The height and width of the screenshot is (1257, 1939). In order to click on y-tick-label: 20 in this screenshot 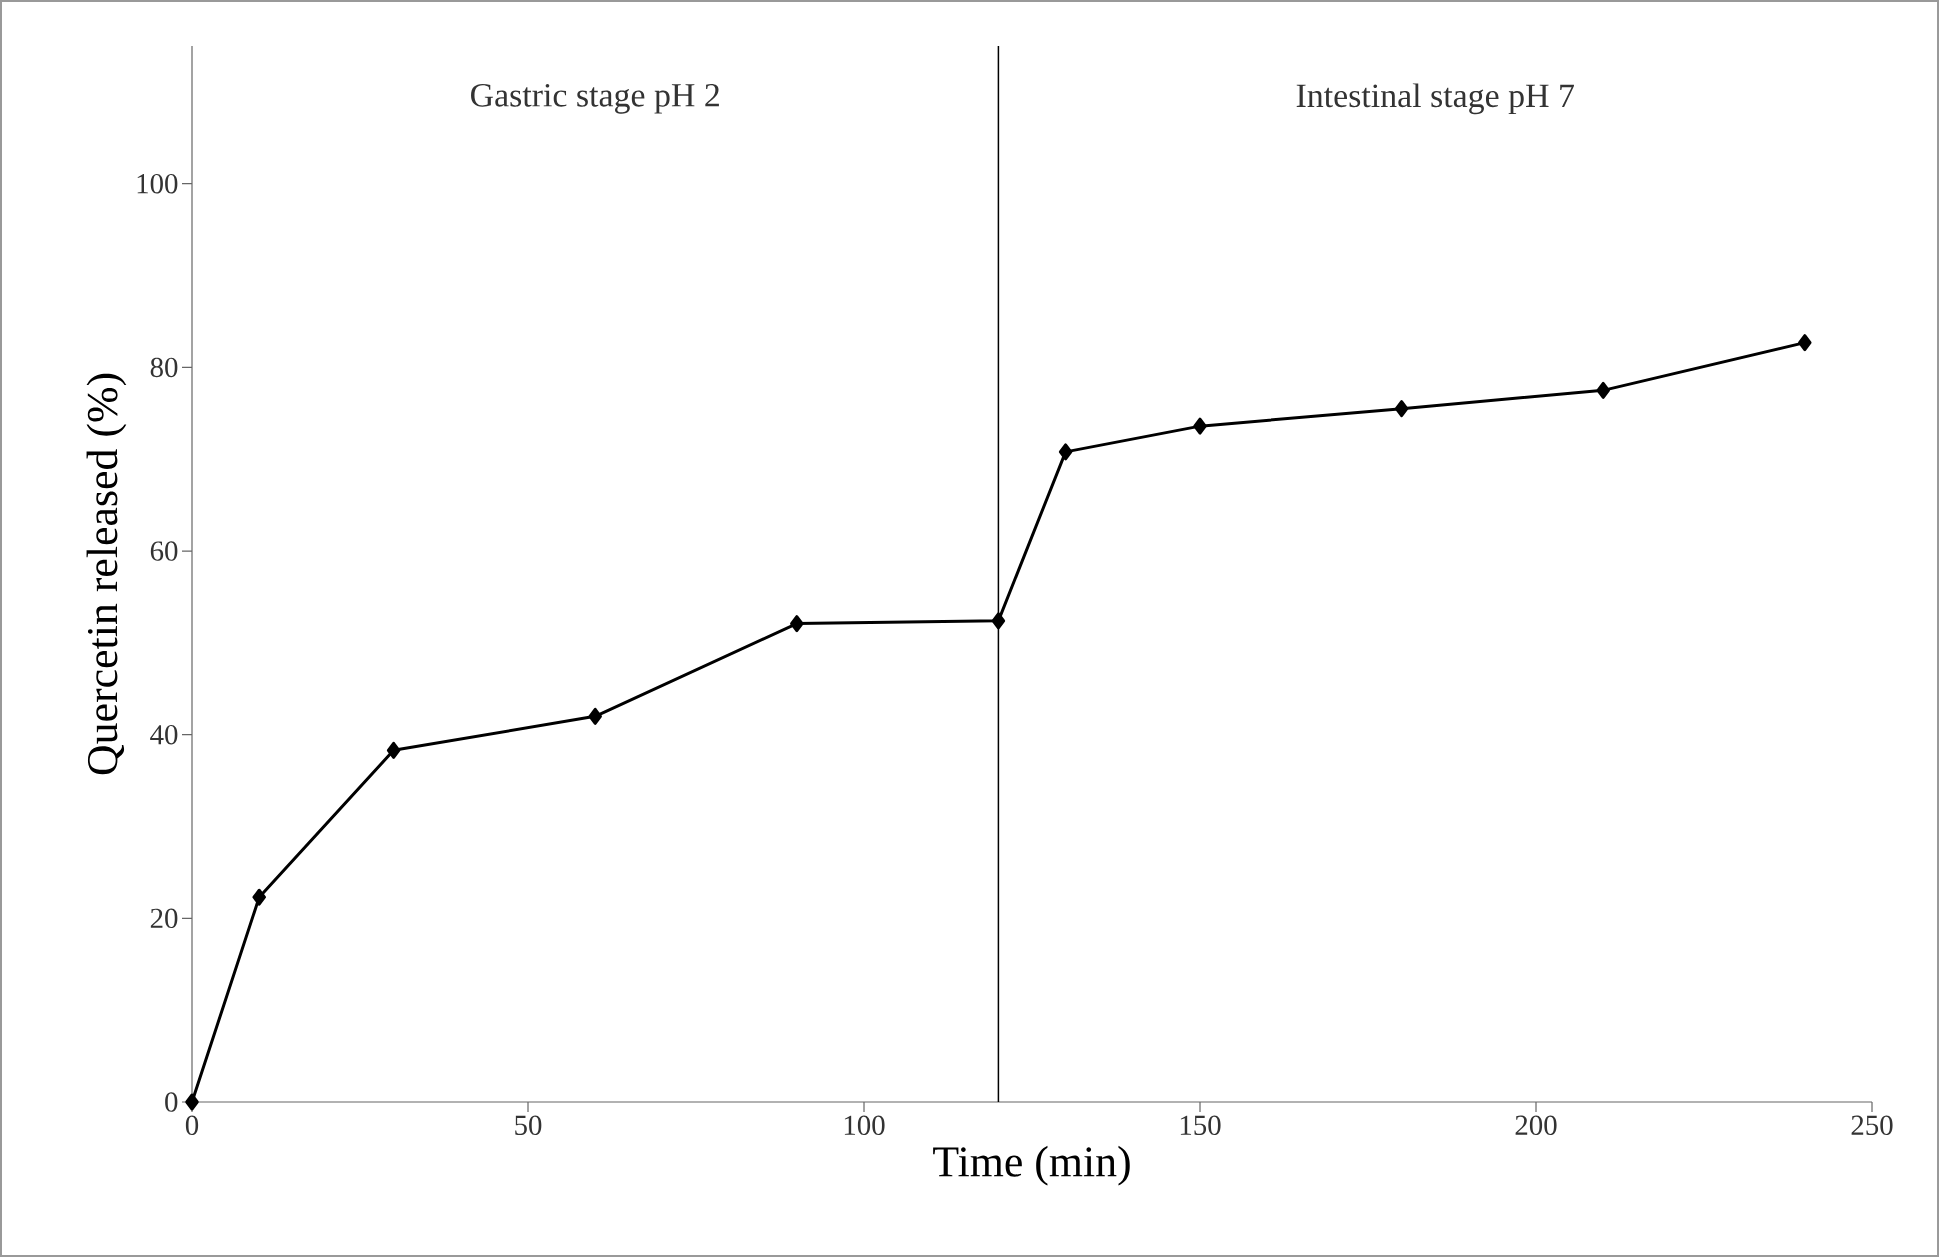, I will do `click(164, 918)`.